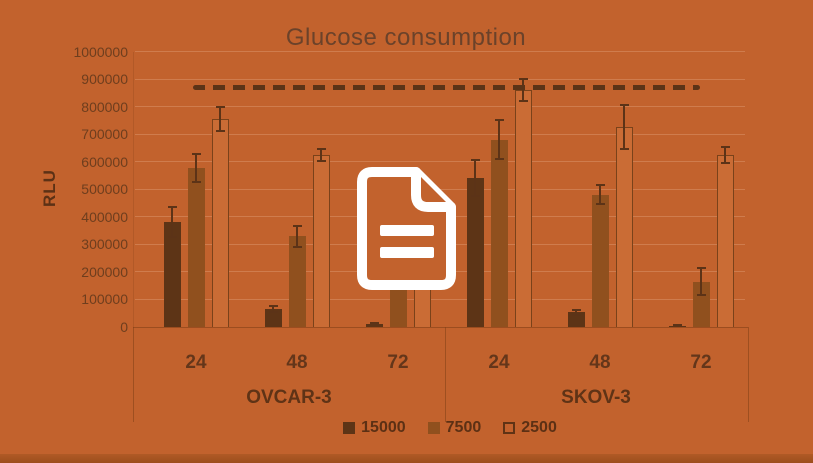 The width and height of the screenshot is (813, 463). Describe the element at coordinates (133, 189) in the screenshot. I see `y-axis-line` at that location.